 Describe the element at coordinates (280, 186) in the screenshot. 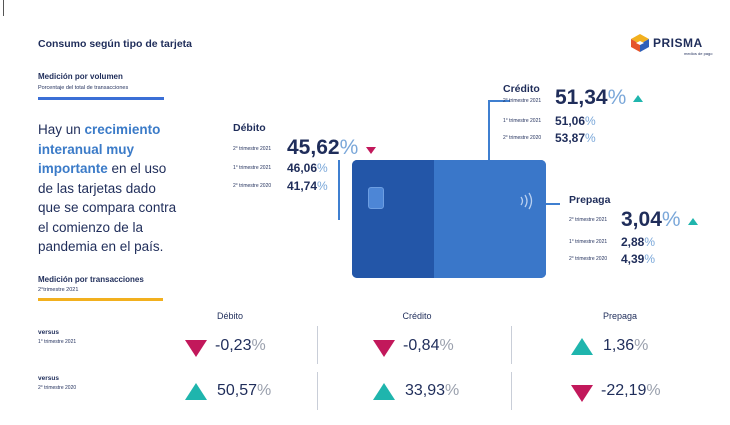

I see `debito-row-3: 2° trimestre 2020 41,74%` at that location.